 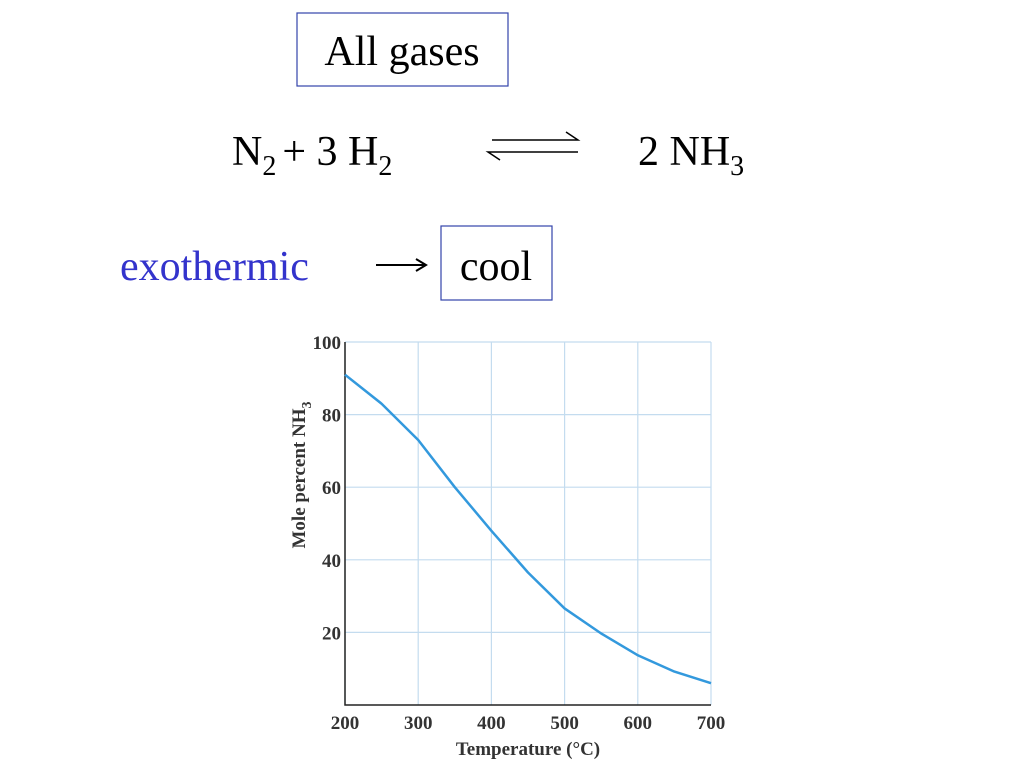 I want to click on y-tick-label: 20, so click(x=331, y=633).